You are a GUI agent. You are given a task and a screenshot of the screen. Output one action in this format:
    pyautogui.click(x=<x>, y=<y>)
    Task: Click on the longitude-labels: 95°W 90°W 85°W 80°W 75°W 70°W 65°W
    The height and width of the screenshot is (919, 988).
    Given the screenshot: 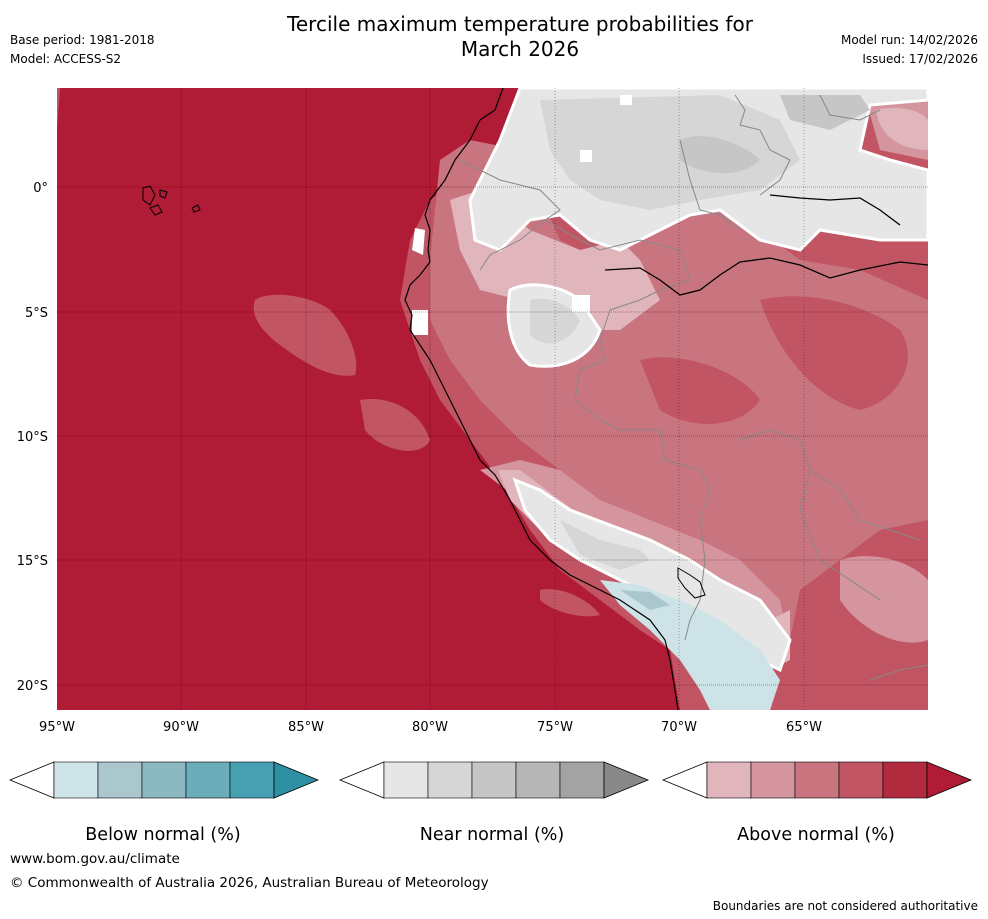 What is the action you would take?
    pyautogui.click(x=430, y=727)
    